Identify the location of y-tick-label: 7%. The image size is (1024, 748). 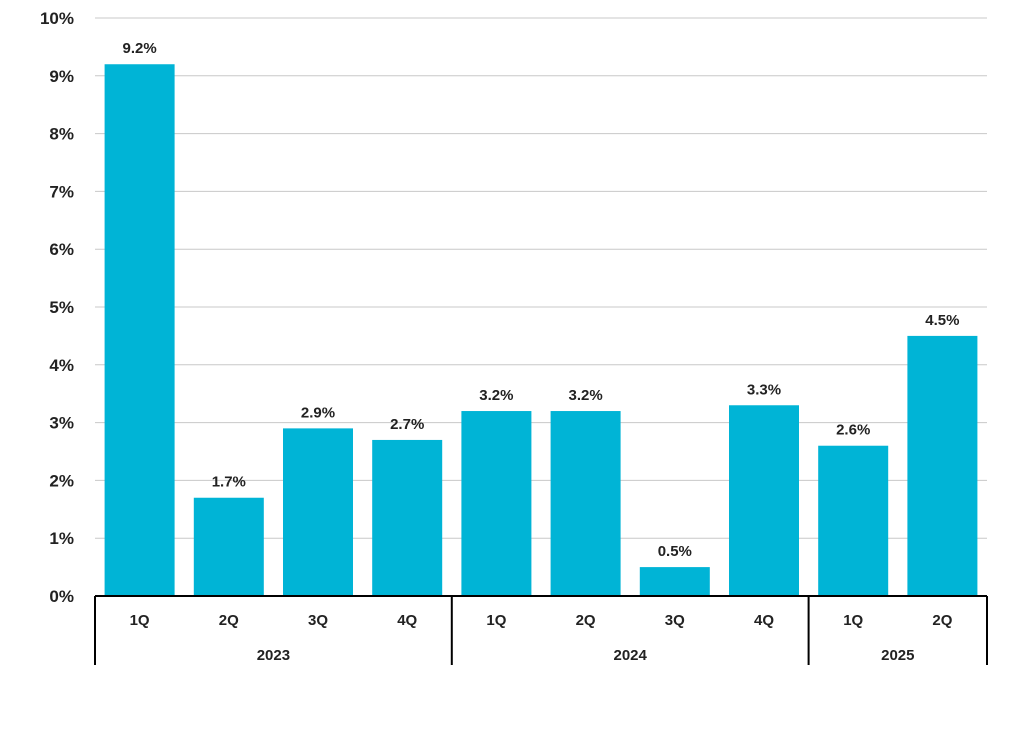
(61, 191).